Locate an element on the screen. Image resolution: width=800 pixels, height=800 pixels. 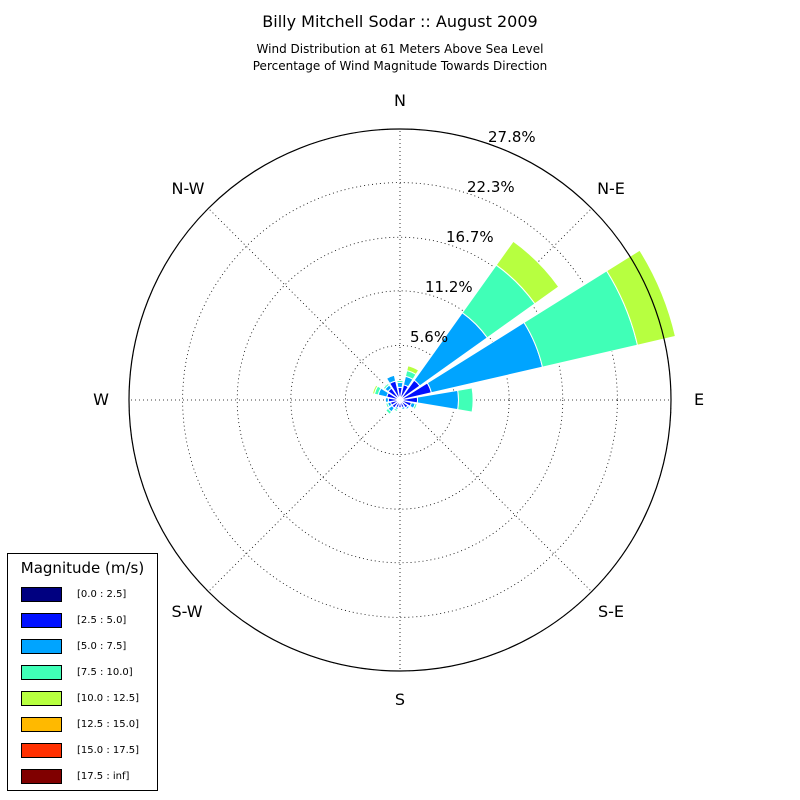
wind-bar-dir0-bin3 is located at coordinates (400, 385).